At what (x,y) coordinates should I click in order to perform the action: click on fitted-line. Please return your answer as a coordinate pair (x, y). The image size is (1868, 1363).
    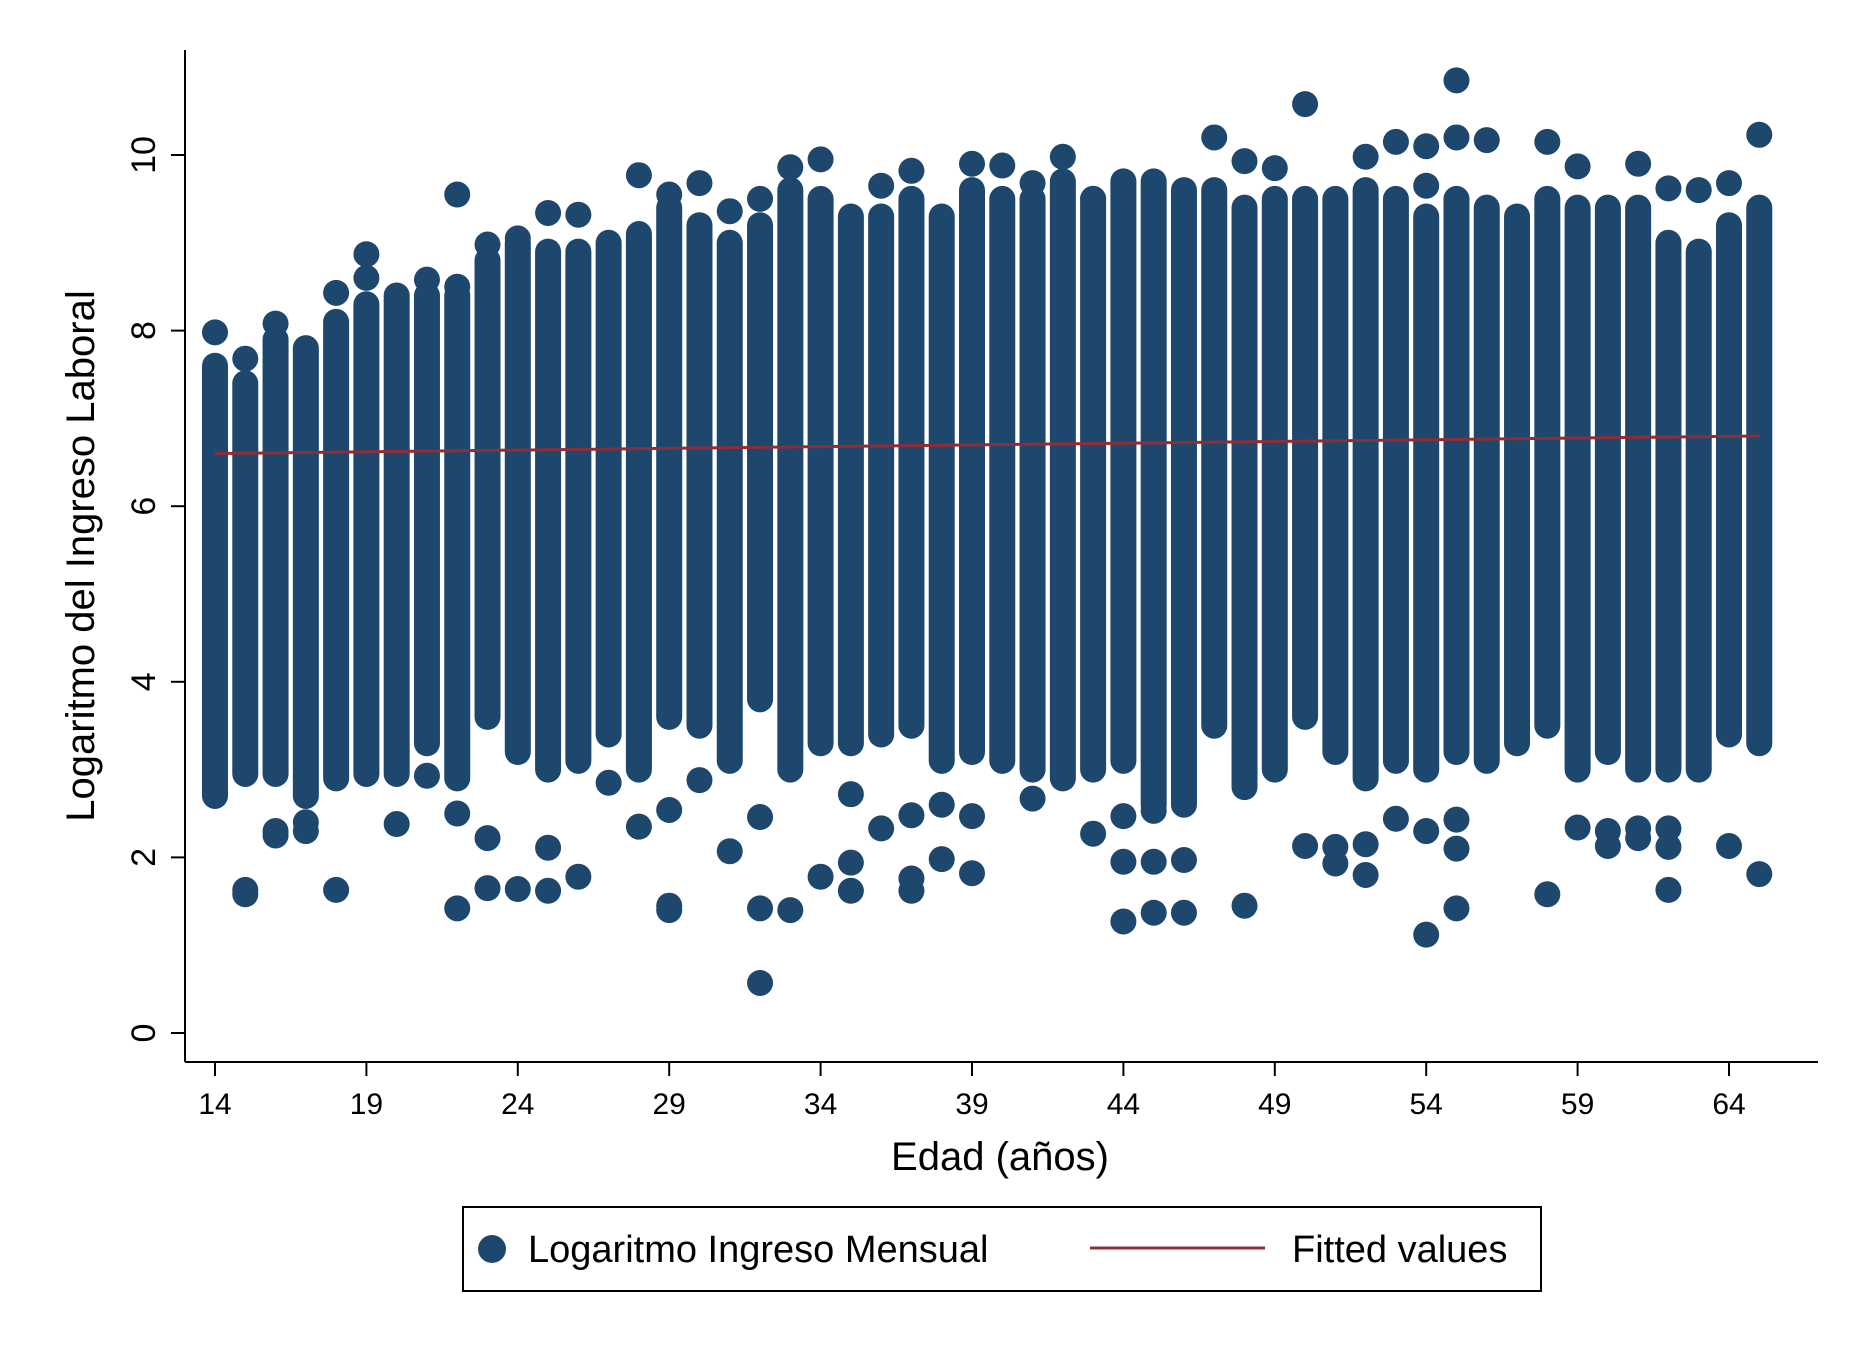
    Looking at the image, I should click on (987, 445).